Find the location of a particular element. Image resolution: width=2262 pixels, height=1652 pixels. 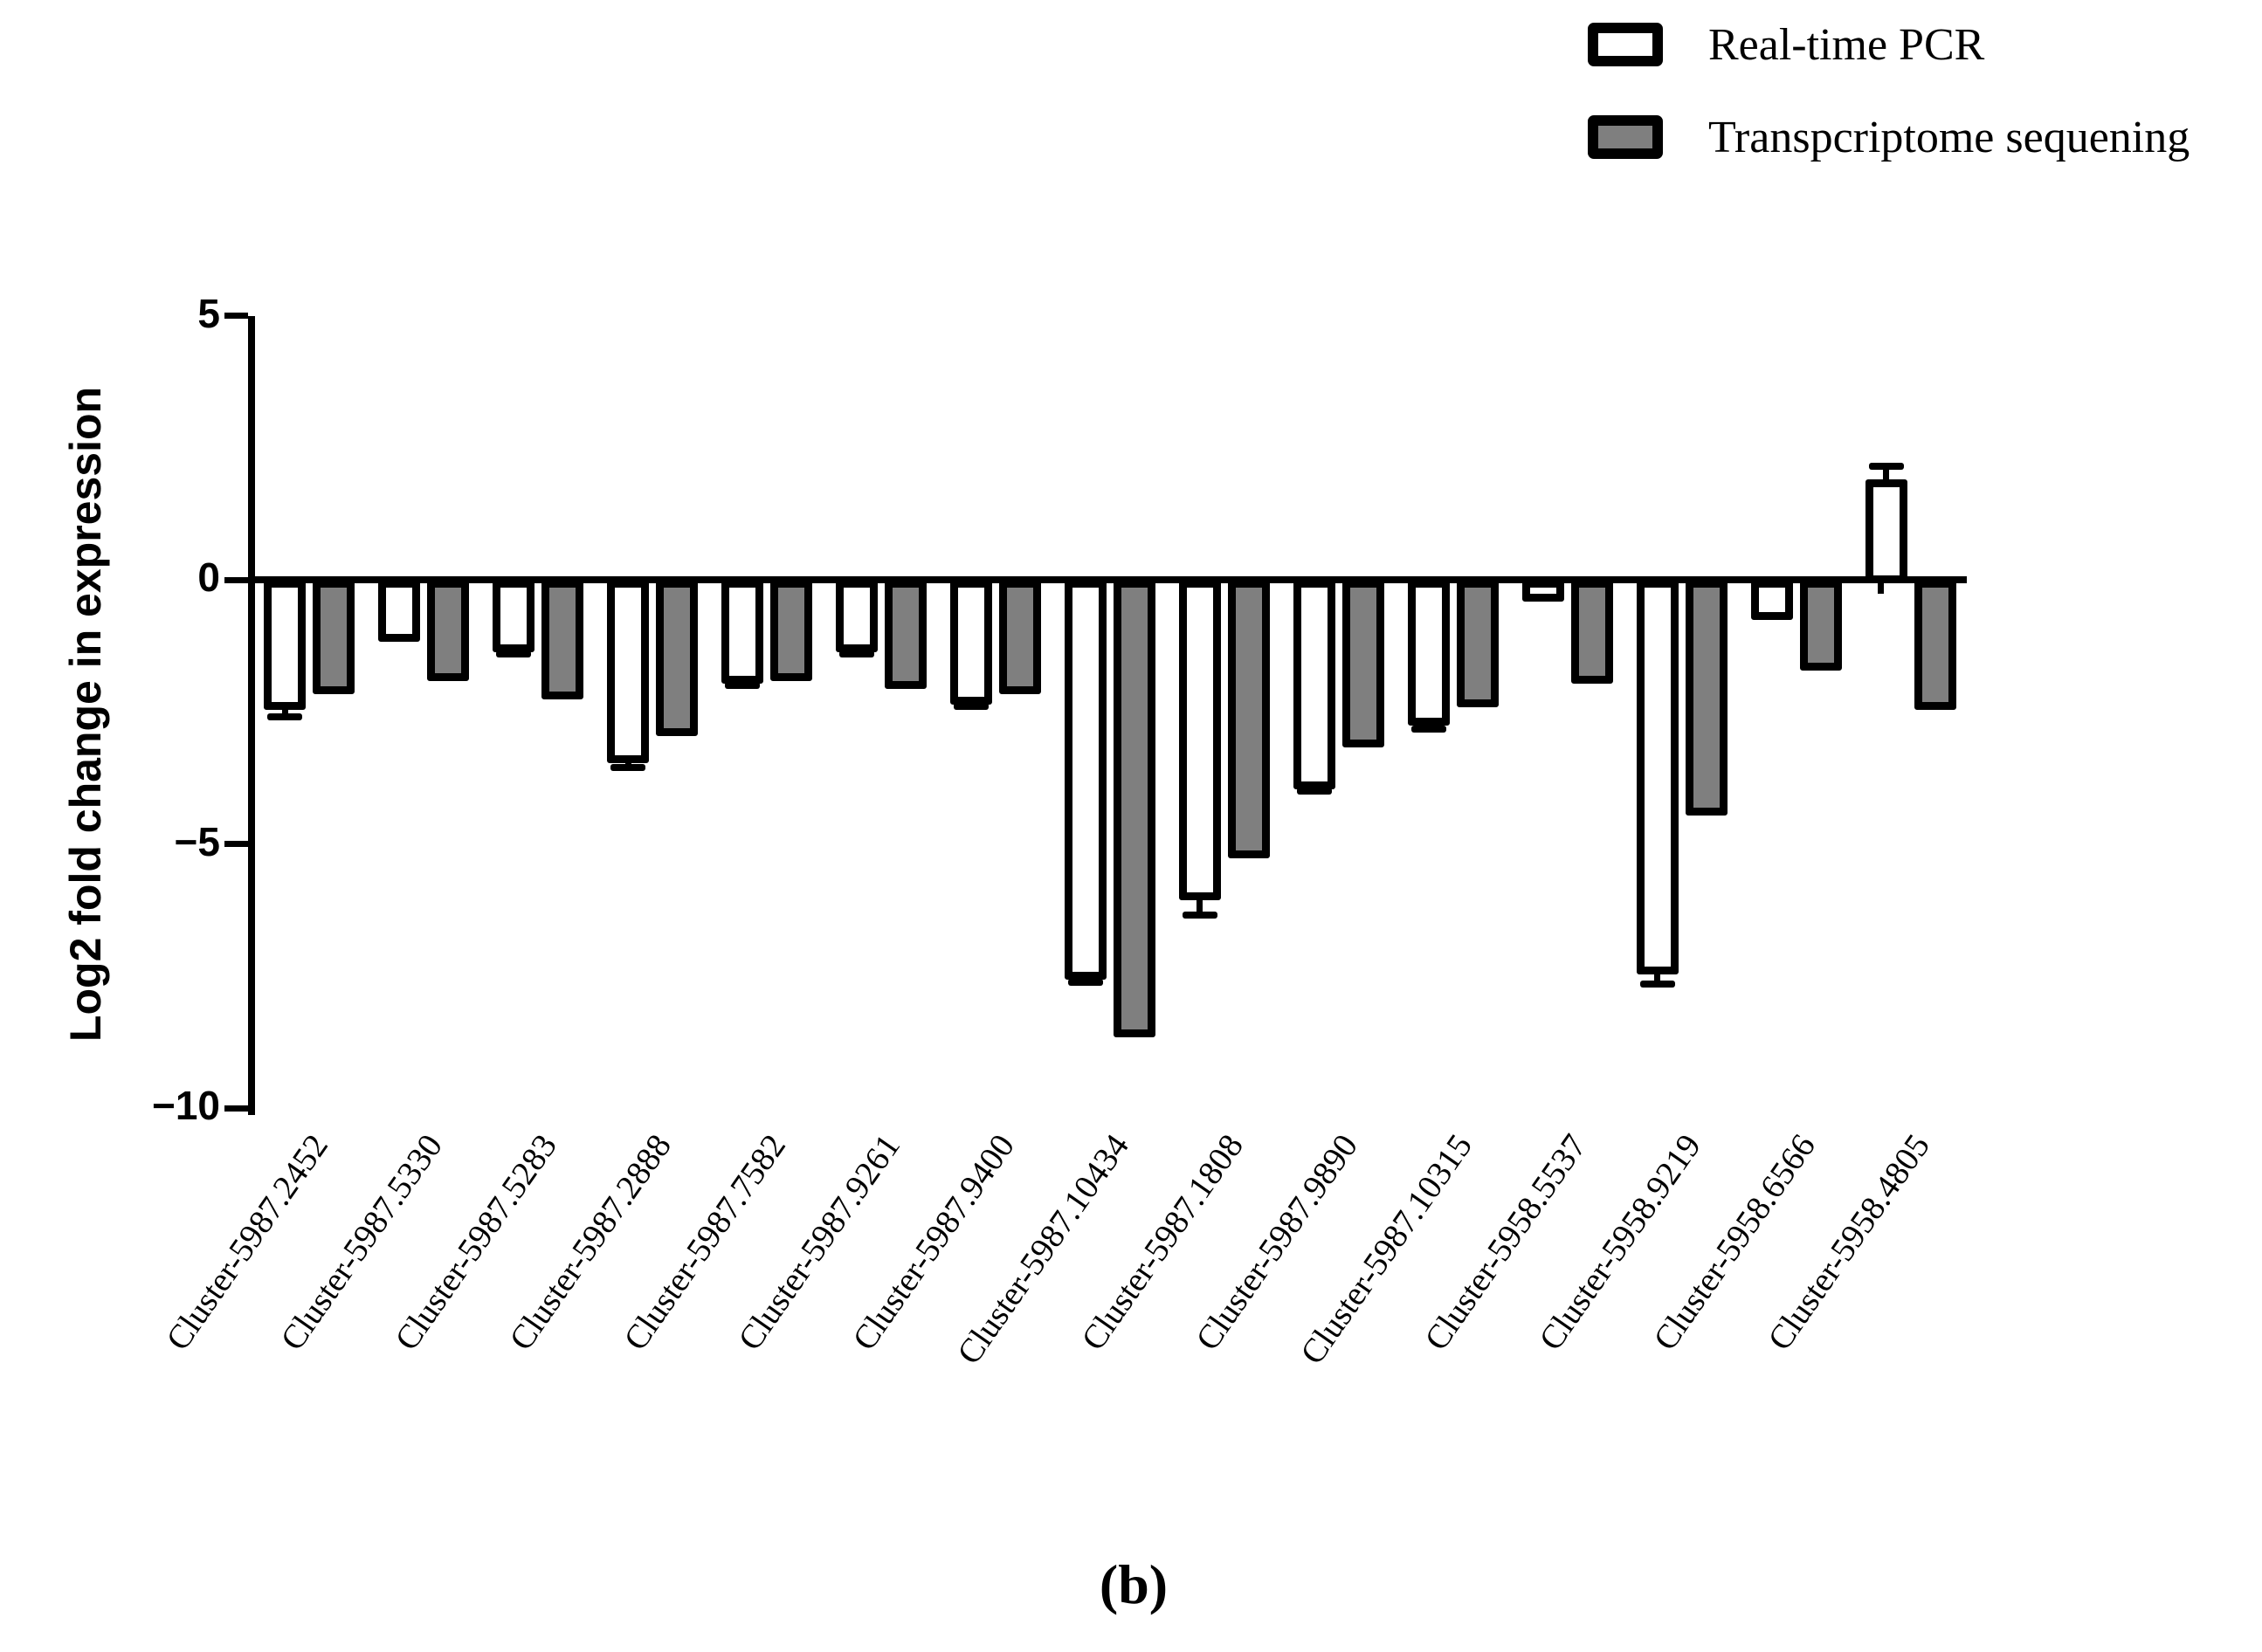

x-axis-tick is located at coordinates (1881, 588).